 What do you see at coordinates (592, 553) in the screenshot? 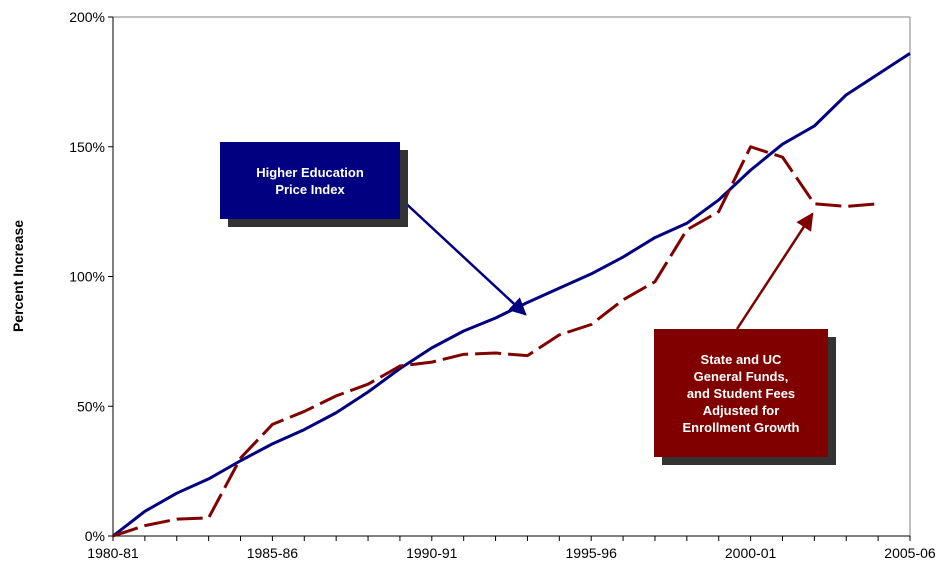
I see `x-tick-label: 1995-96` at bounding box center [592, 553].